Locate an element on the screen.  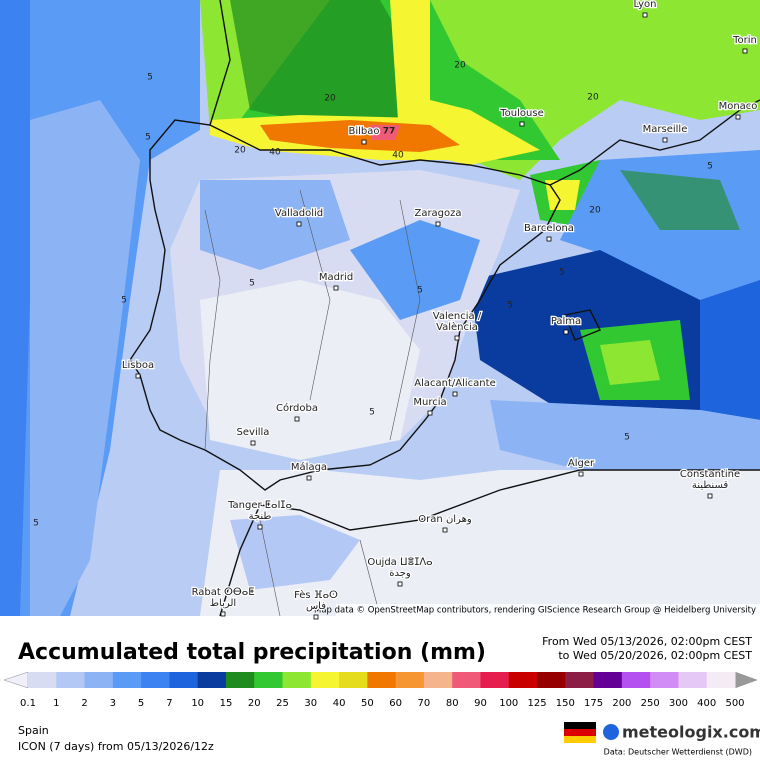
legend-tick-label: 10 is located at coordinates (197, 703).